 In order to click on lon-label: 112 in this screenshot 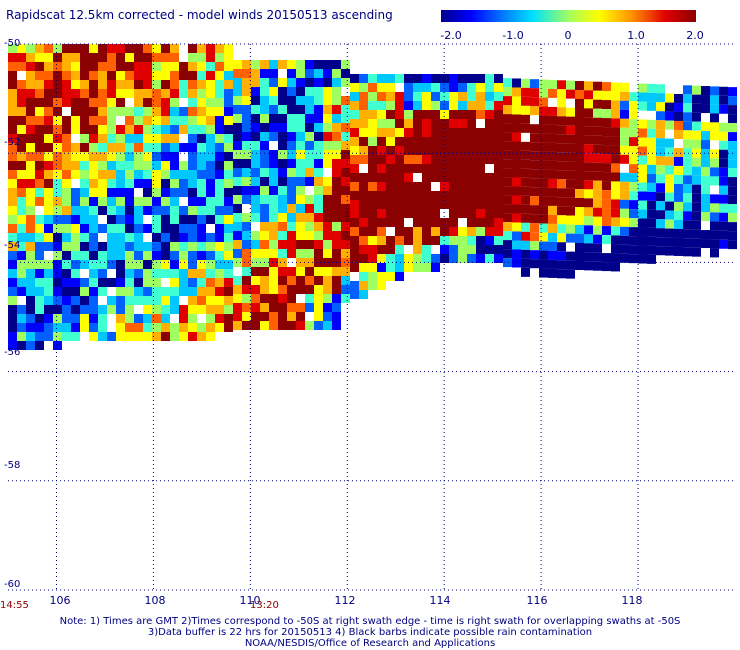, I will do `click(345, 600)`.